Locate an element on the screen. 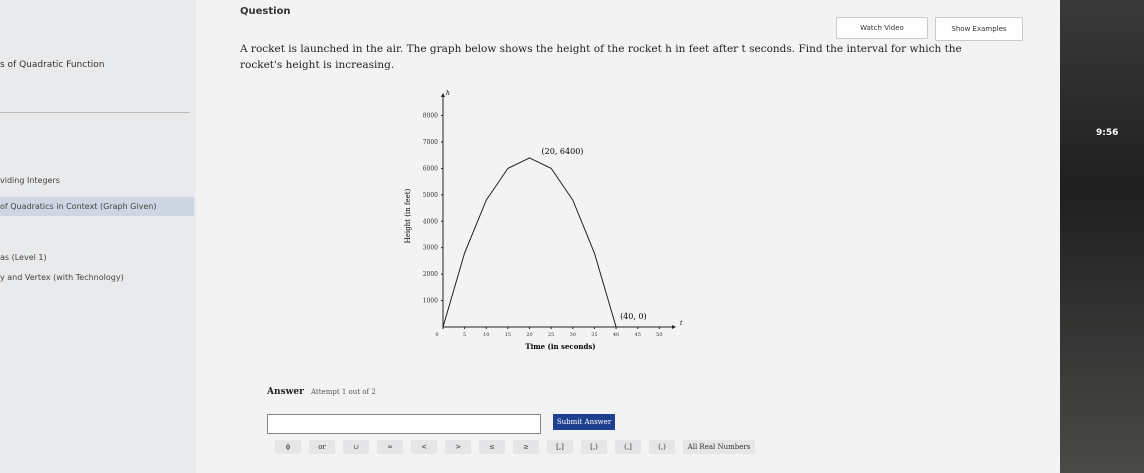 This screenshot has height=473, width=1144. keypad-button: ∞ is located at coordinates (390, 447).